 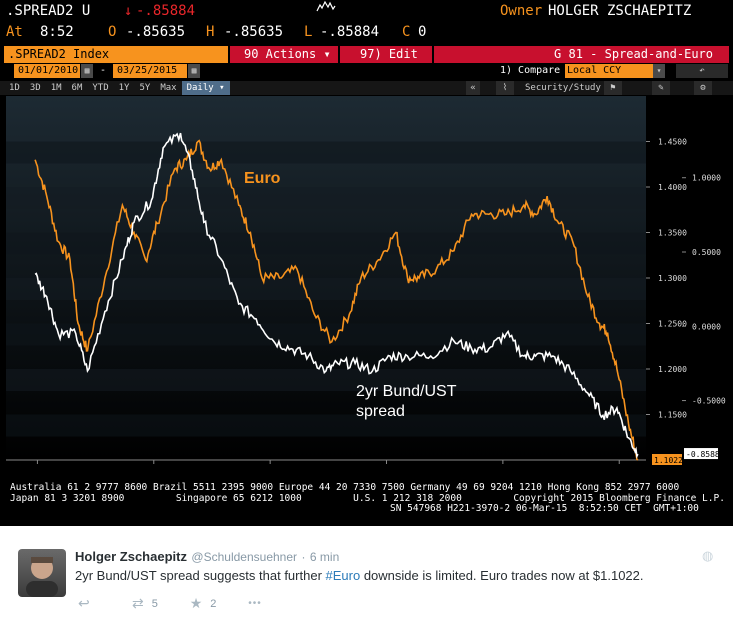 What do you see at coordinates (672, 142) in the screenshot?
I see `y-left-tick-label: 1.4500` at bounding box center [672, 142].